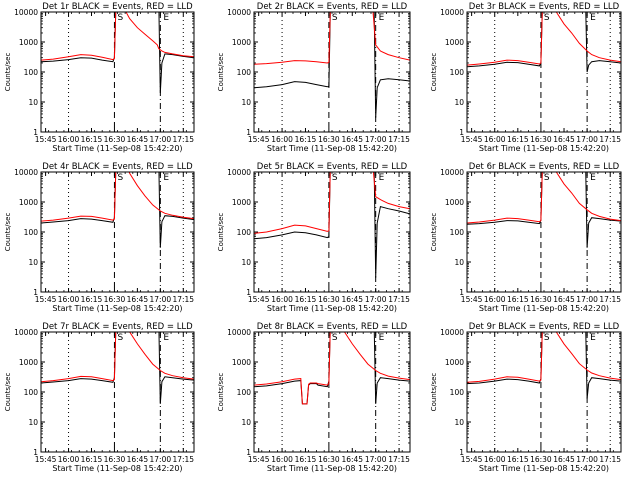  What do you see at coordinates (332, 7) in the screenshot?
I see `panel-title: Det 2r BLACK = Events, RED = LLD` at bounding box center [332, 7].